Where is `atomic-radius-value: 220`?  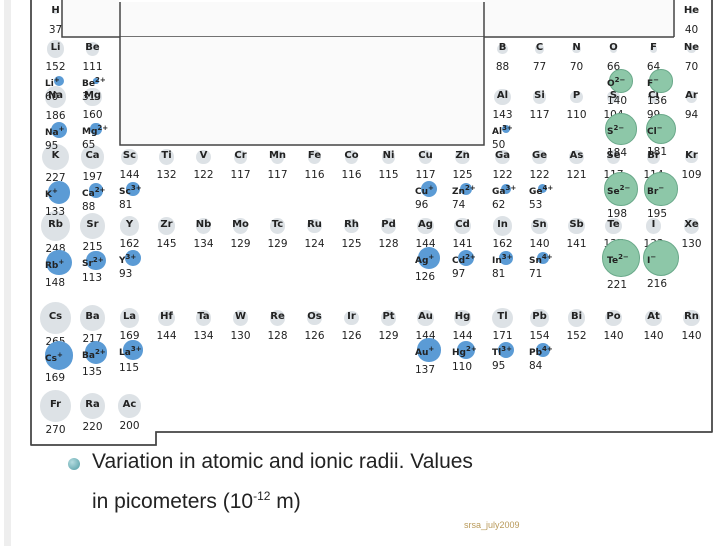 atomic-radius-value: 220 is located at coordinates (92, 426).